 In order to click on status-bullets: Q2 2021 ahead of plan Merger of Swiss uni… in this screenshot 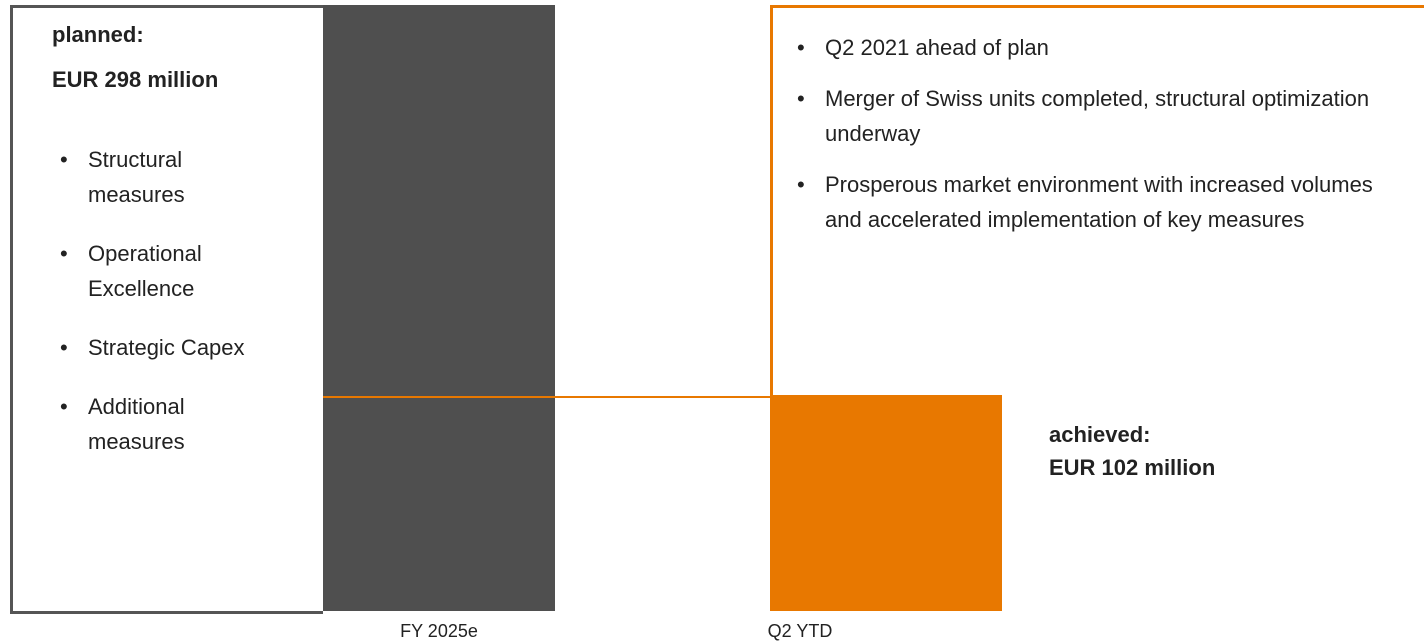, I will do `click(1097, 141)`.